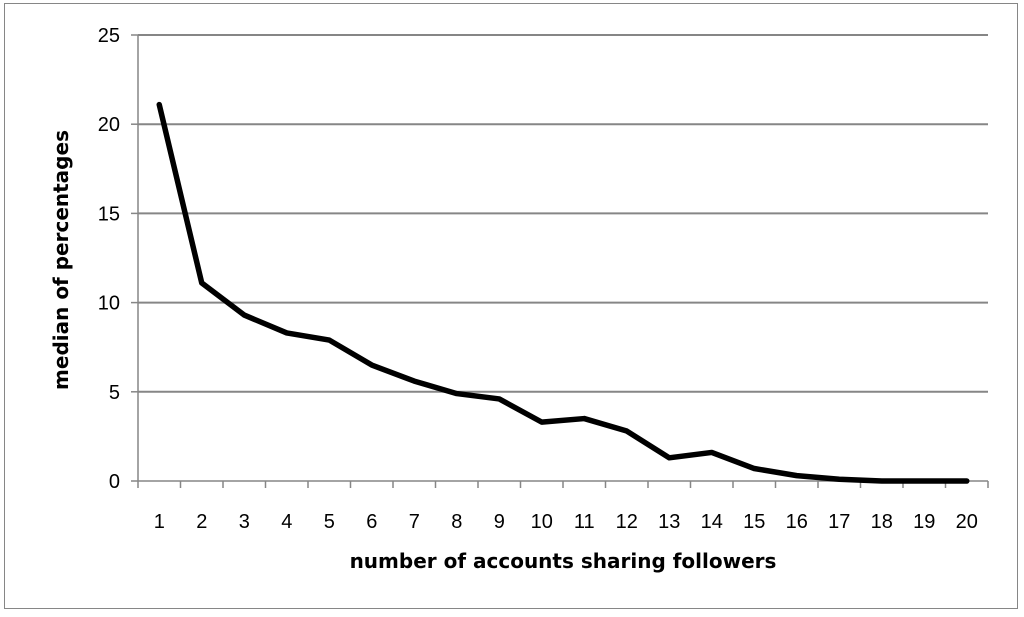  Describe the element at coordinates (967, 522) in the screenshot. I see `x-tick-label: 20` at that location.